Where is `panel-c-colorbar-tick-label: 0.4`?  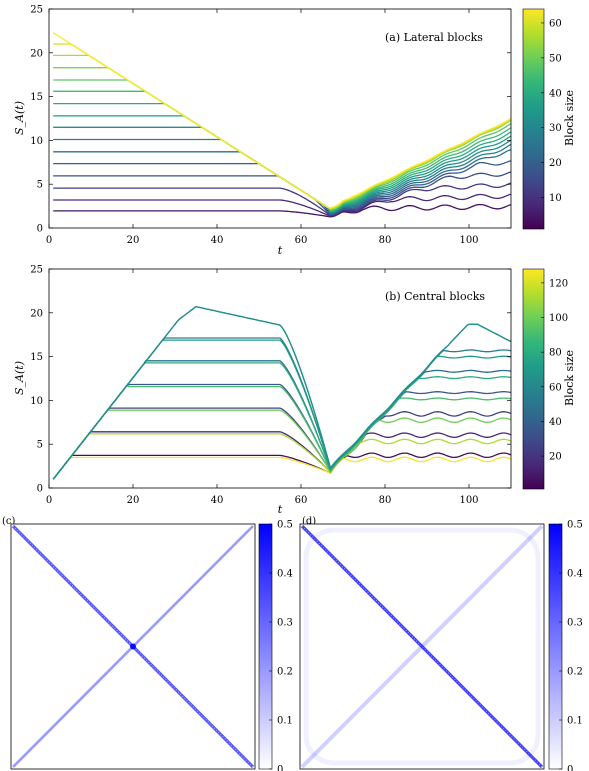 panel-c-colorbar-tick-label: 0.4 is located at coordinates (285, 574).